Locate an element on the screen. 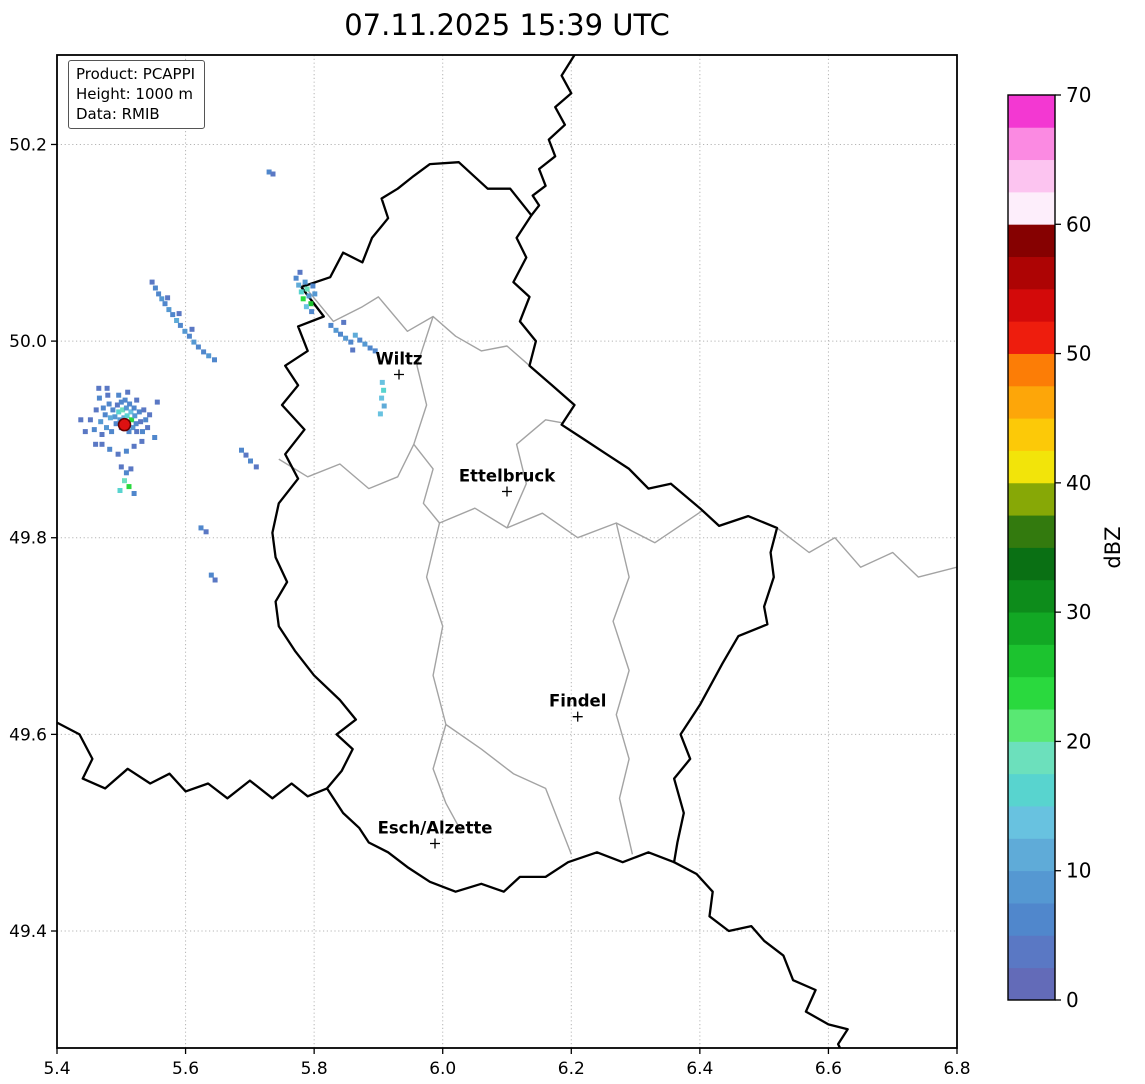 The height and width of the screenshot is (1084, 1145). colorbar-tick-label: 50 is located at coordinates (1078, 354).